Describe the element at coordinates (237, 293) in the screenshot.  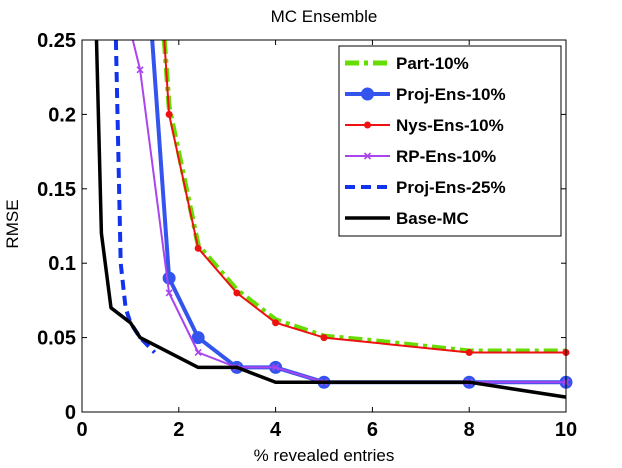
I see `marker-nys-ens-10--3` at that location.